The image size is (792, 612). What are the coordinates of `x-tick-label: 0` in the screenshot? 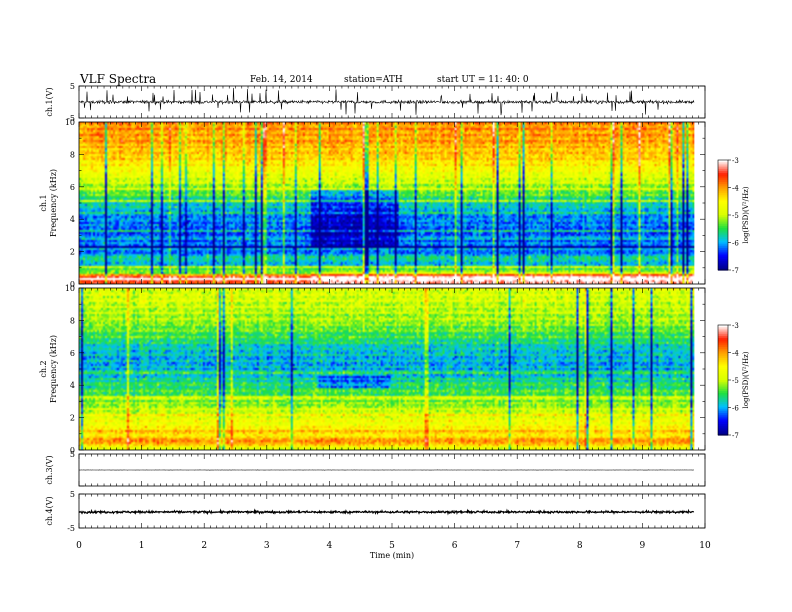 It's located at (79, 546).